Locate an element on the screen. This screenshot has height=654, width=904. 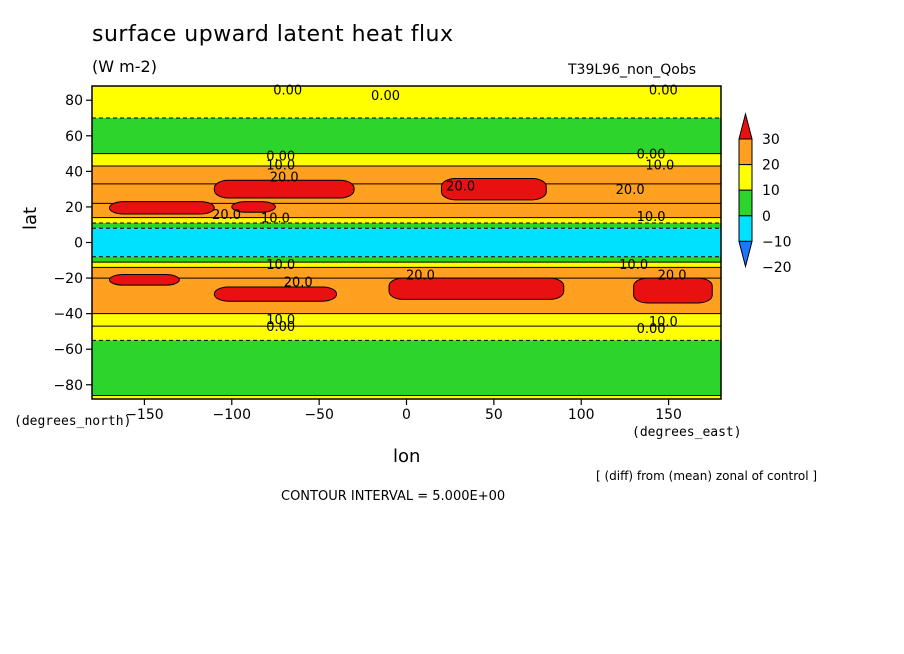
x-axis-unit: (degrees_east) is located at coordinates (687, 432).